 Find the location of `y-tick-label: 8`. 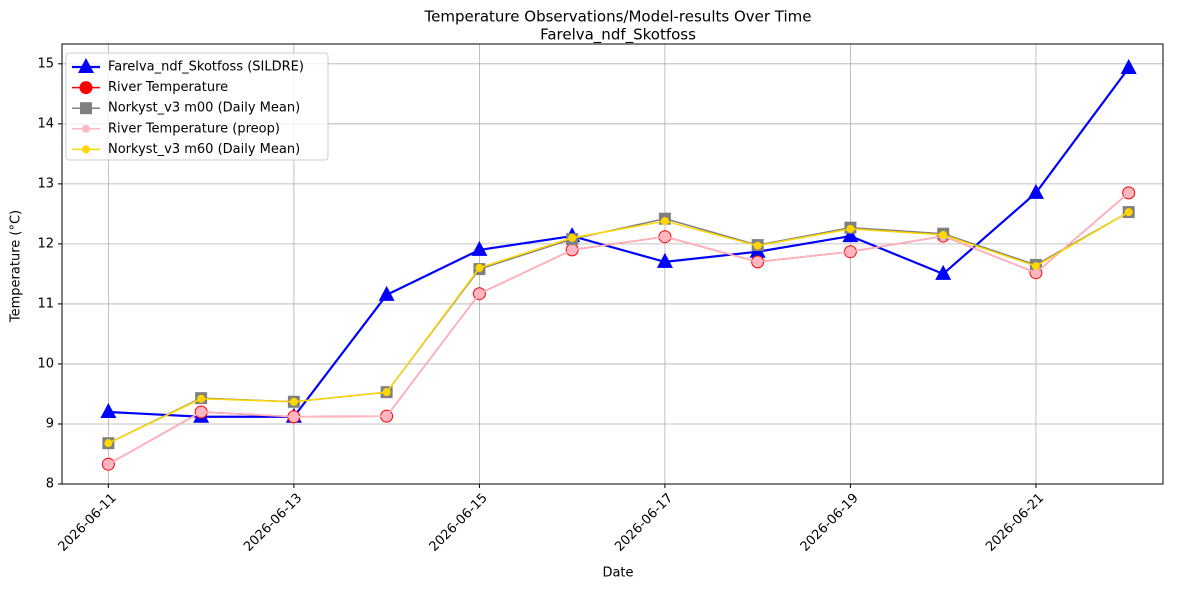

y-tick-label: 8 is located at coordinates (50, 484).